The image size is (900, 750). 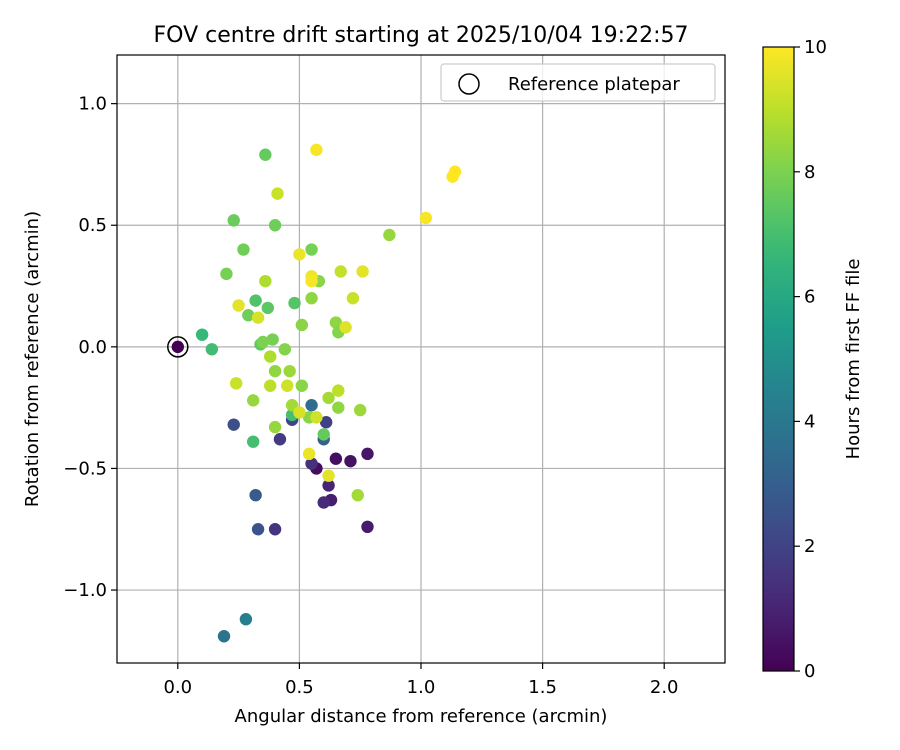 I want to click on reference-point-fill, so click(x=177, y=347).